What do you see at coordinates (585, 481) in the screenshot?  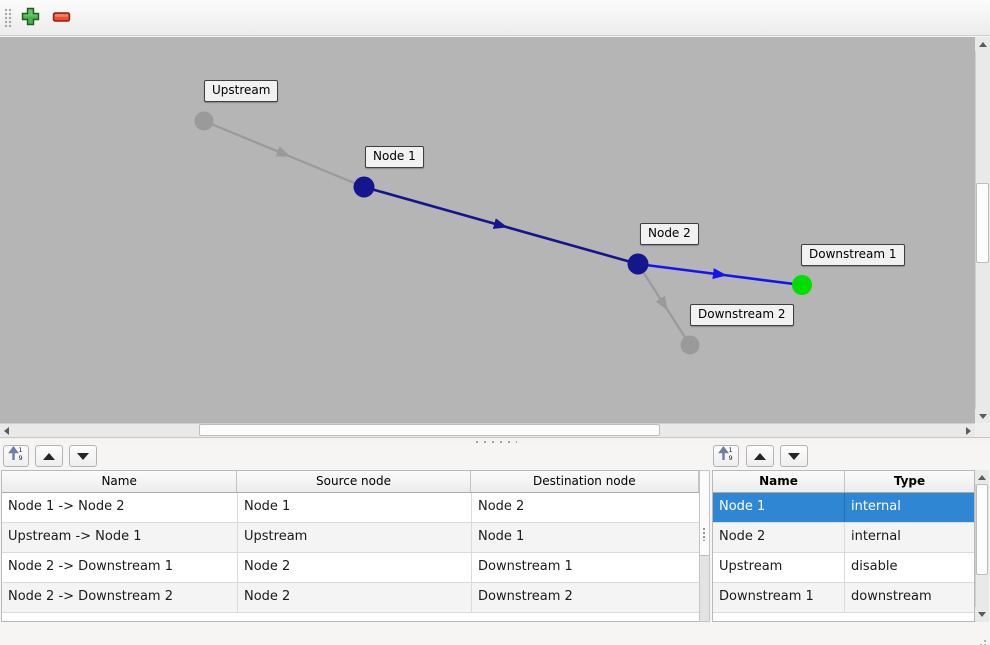 I see `column-header-destination-node: Destination node` at bounding box center [585, 481].